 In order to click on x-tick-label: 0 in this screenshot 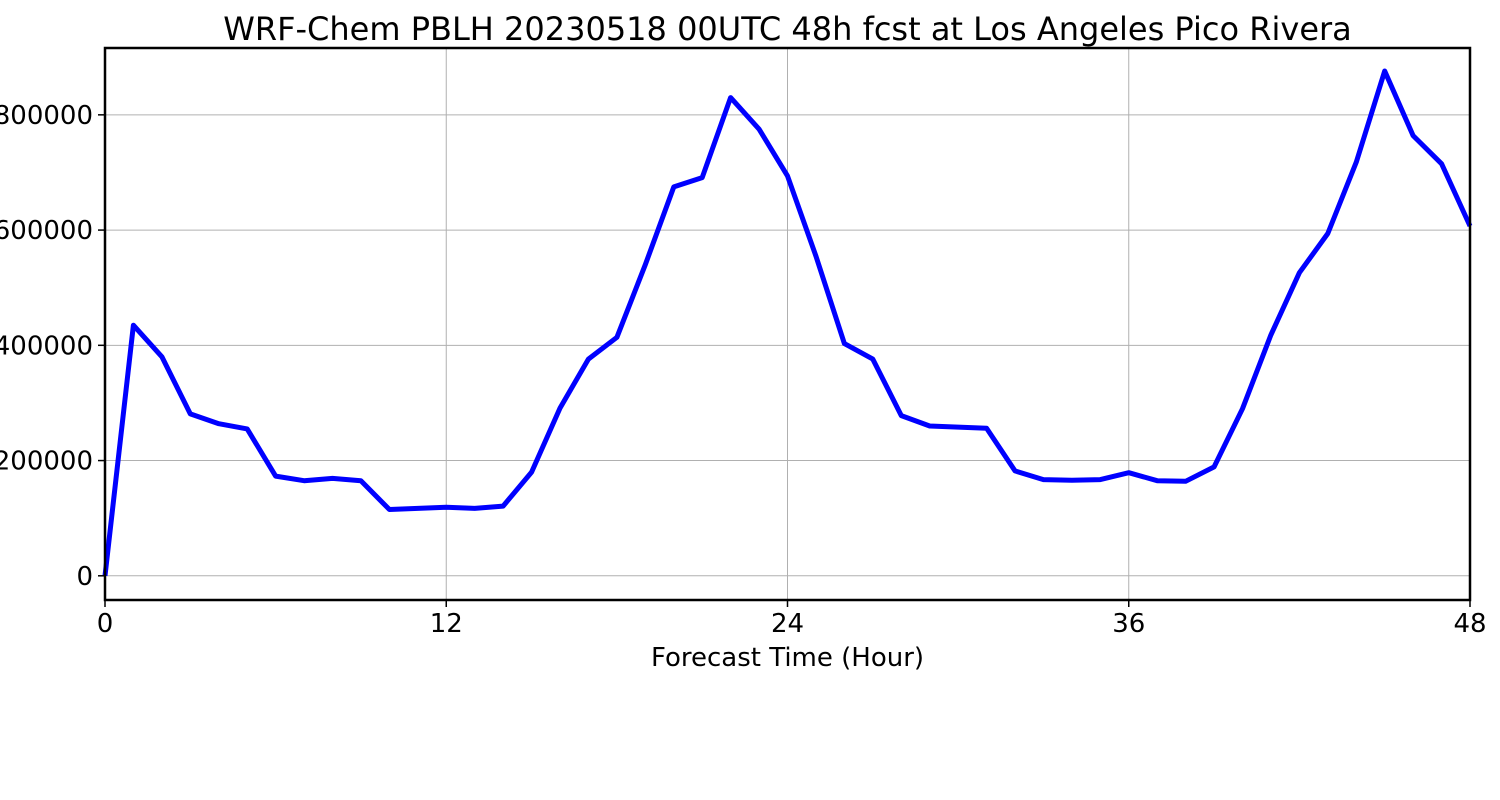, I will do `click(105, 624)`.